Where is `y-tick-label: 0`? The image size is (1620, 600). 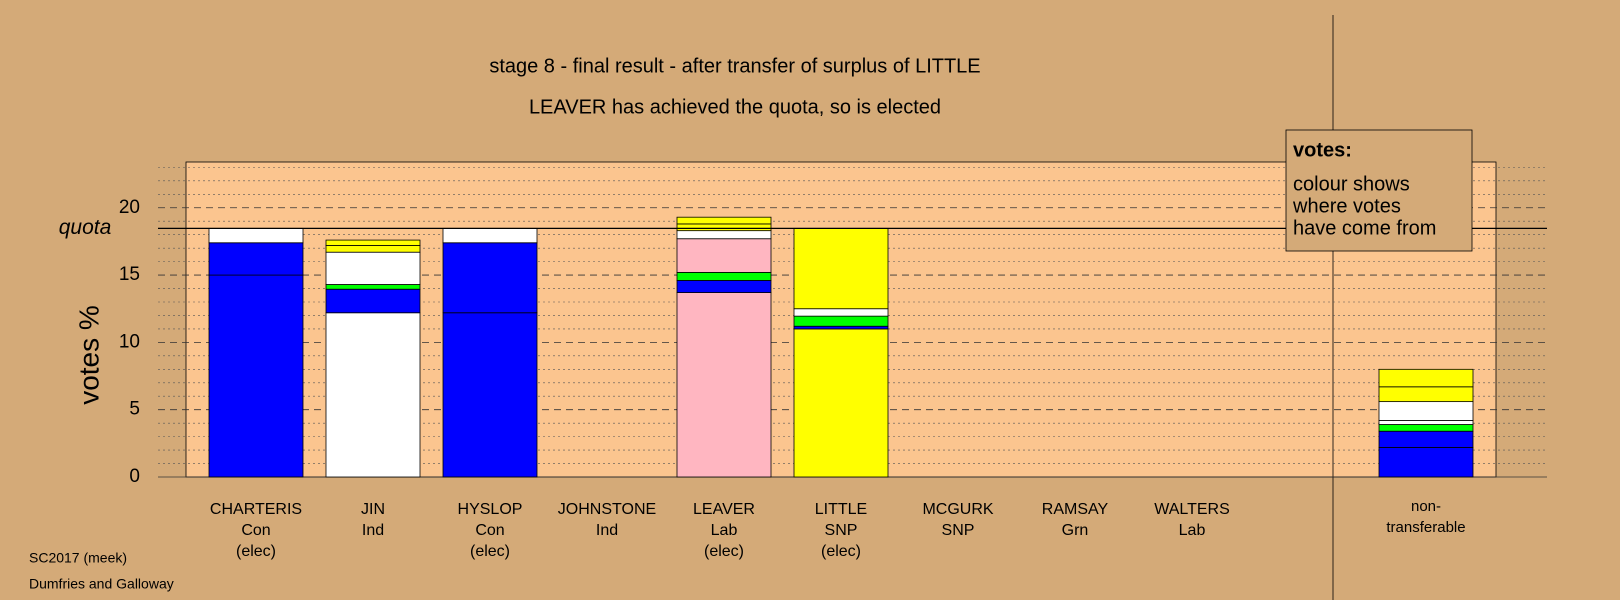 y-tick-label: 0 is located at coordinates (134, 476).